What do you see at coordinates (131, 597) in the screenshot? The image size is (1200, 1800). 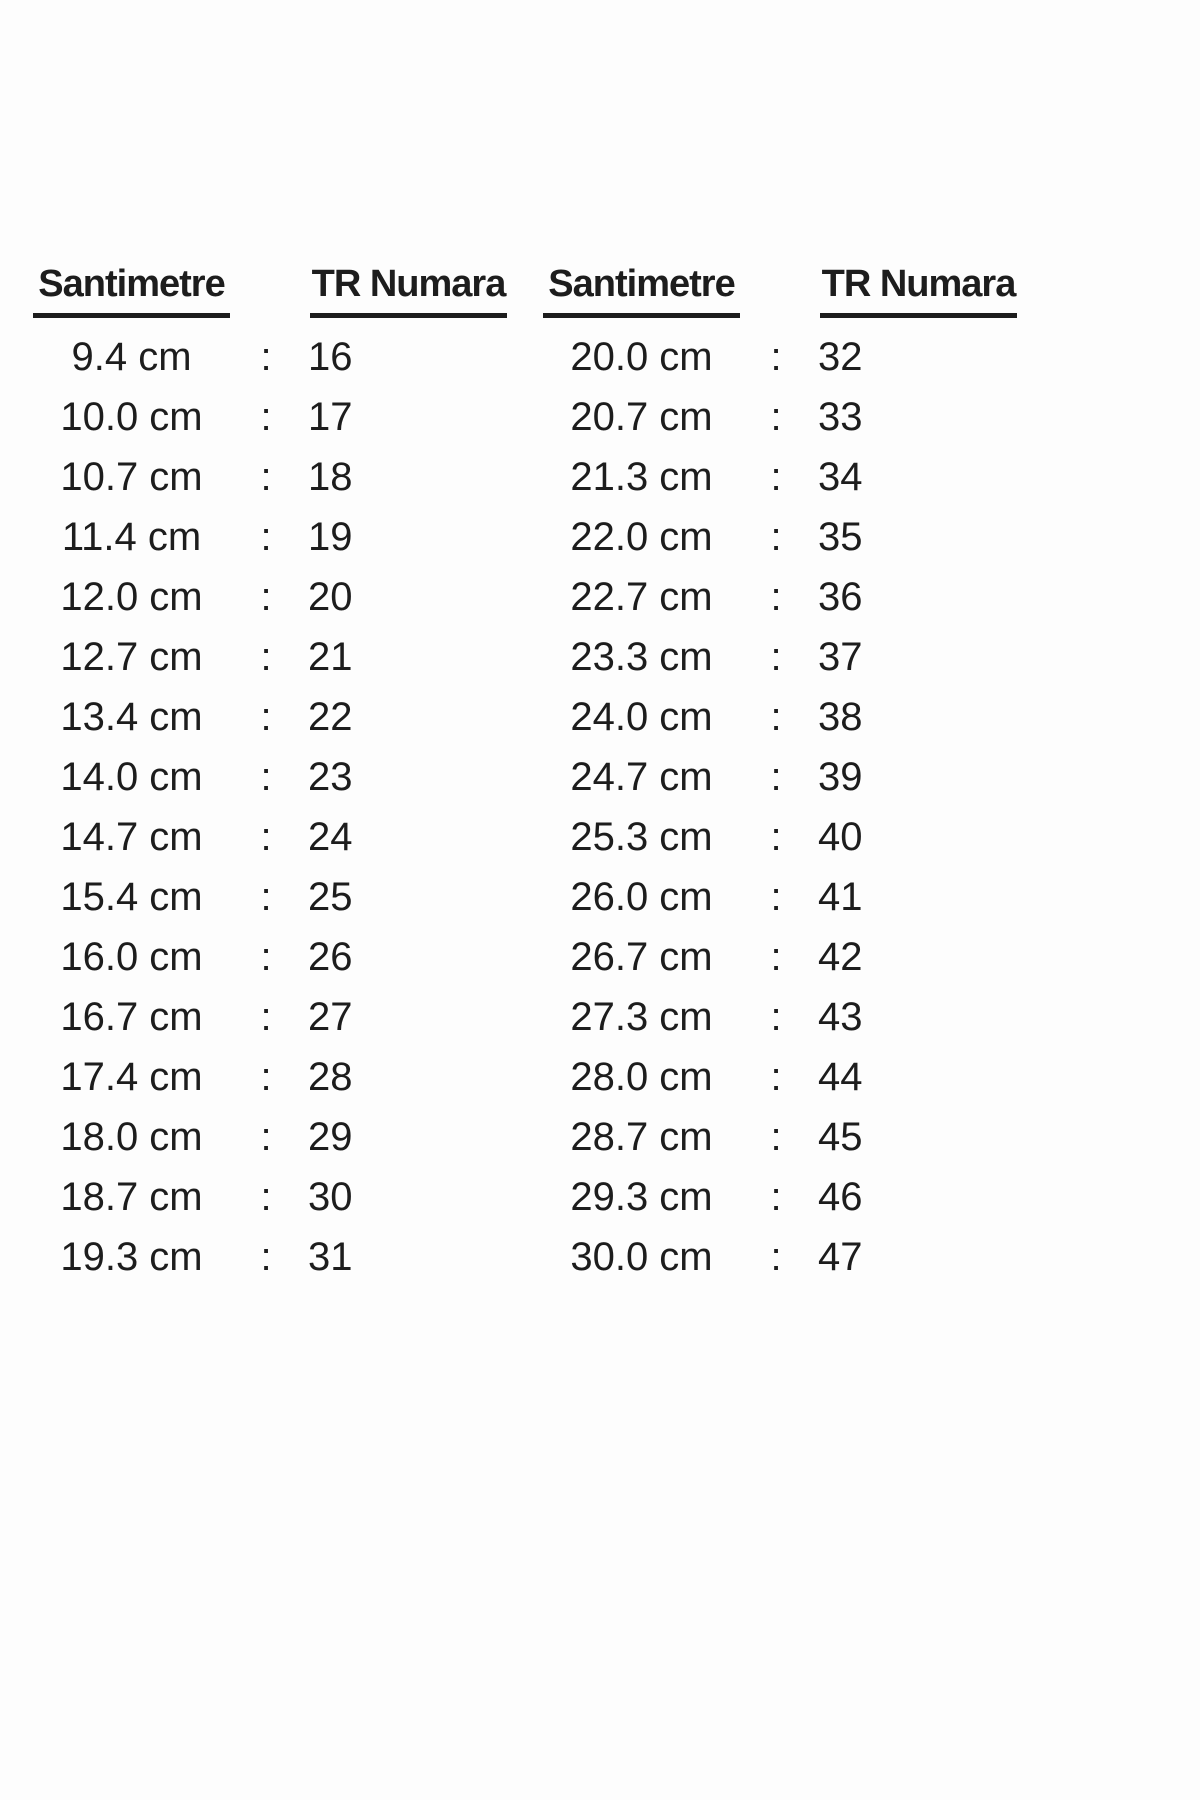 I see `cm-value: 12.0 cm` at bounding box center [131, 597].